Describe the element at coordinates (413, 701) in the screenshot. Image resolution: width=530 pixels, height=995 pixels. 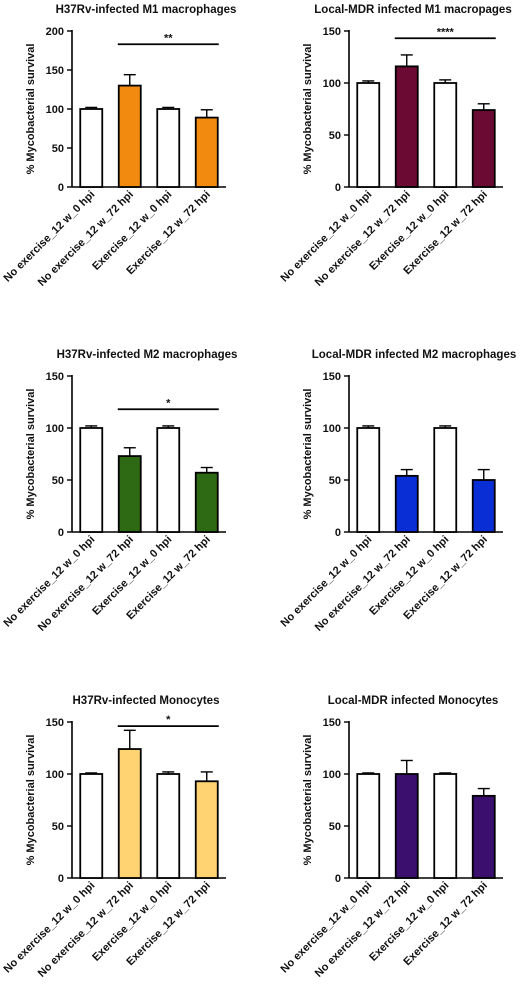
I see `chart-title: Local-MDR infected Monocytes` at that location.